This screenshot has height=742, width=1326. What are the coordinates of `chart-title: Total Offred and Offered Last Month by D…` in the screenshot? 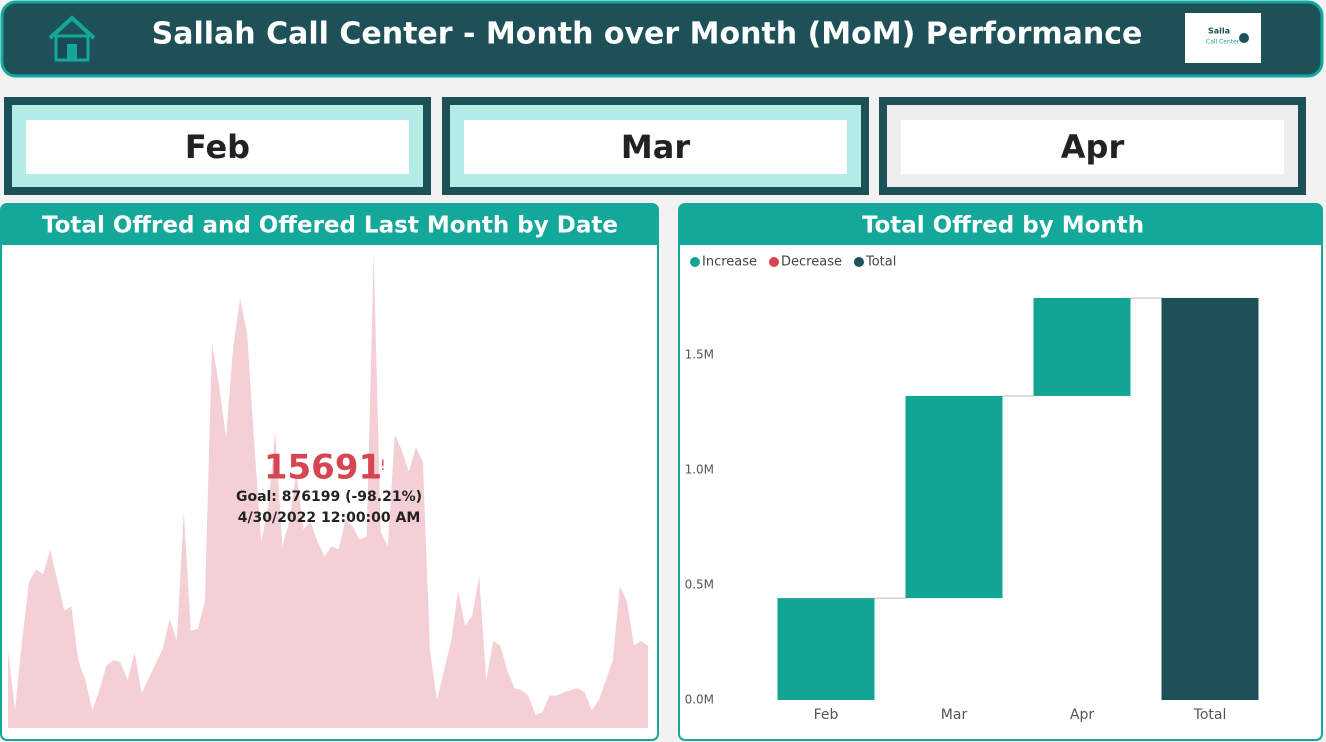 It's located at (330, 226).